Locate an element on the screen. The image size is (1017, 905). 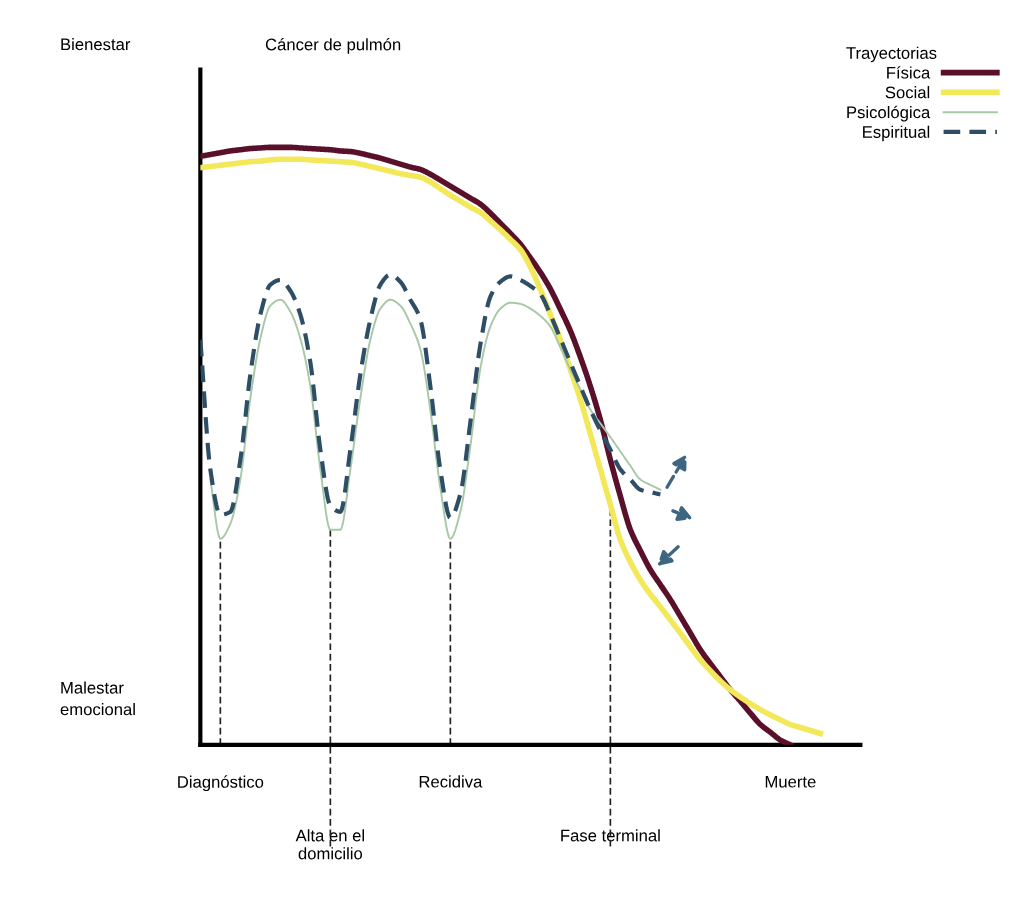
legend-label: Social is located at coordinates (907, 92).